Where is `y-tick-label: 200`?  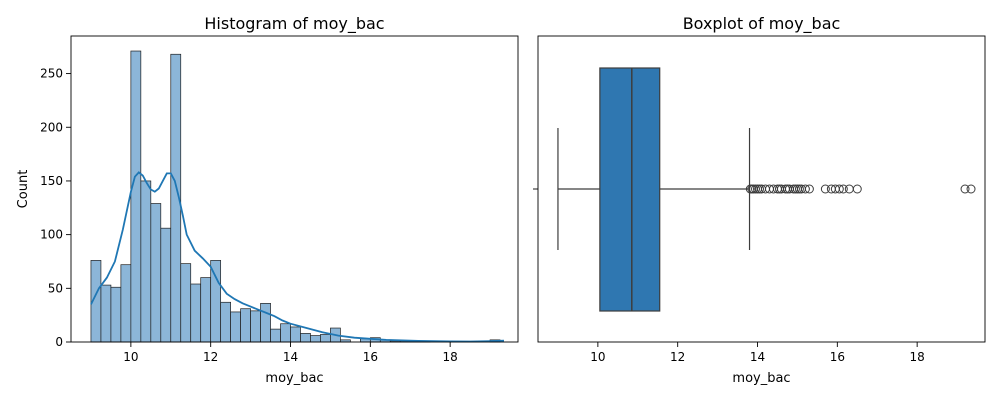 y-tick-label: 200 is located at coordinates (51, 127).